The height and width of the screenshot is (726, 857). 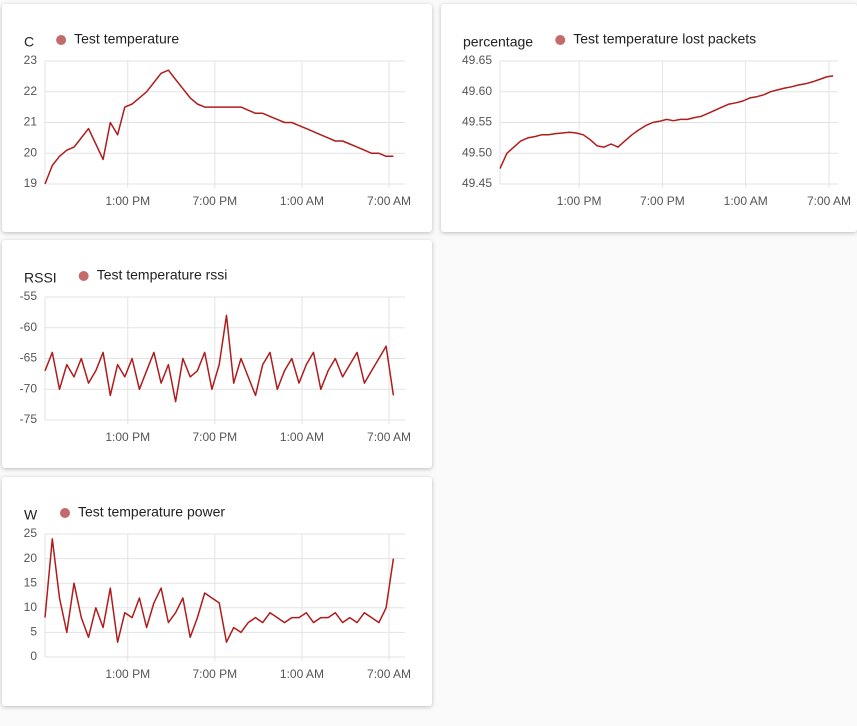 I want to click on y-tick-label: -75, so click(x=29, y=419).